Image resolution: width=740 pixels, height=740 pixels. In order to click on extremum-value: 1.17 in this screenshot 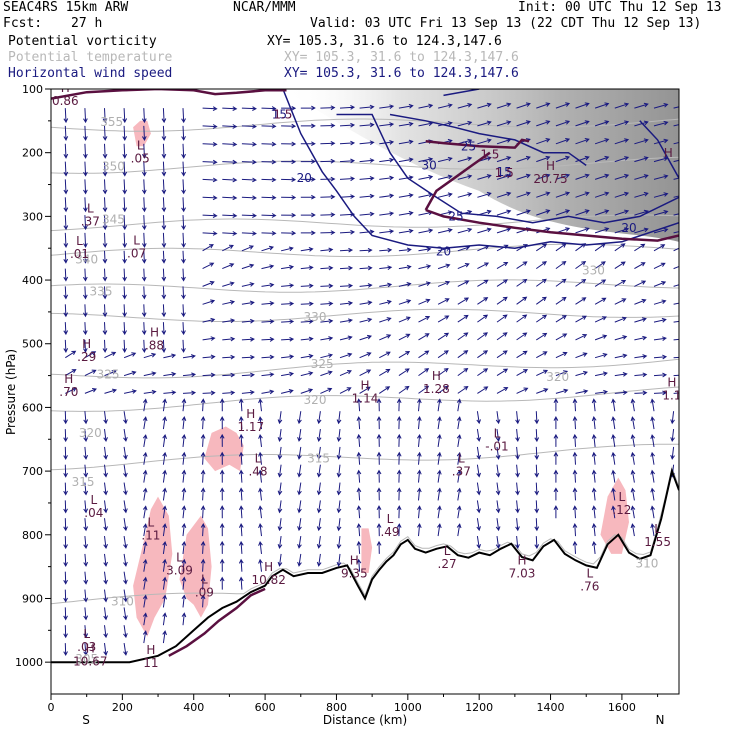, I will do `click(250, 427)`.